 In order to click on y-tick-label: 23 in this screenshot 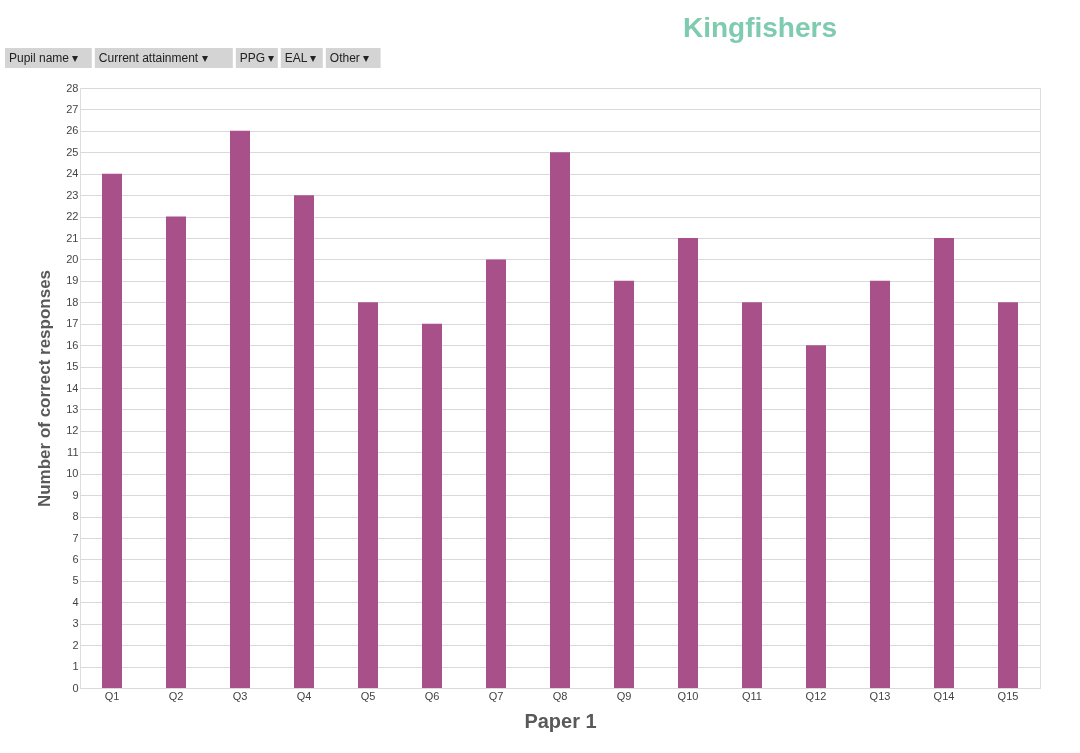, I will do `click(72, 194)`.